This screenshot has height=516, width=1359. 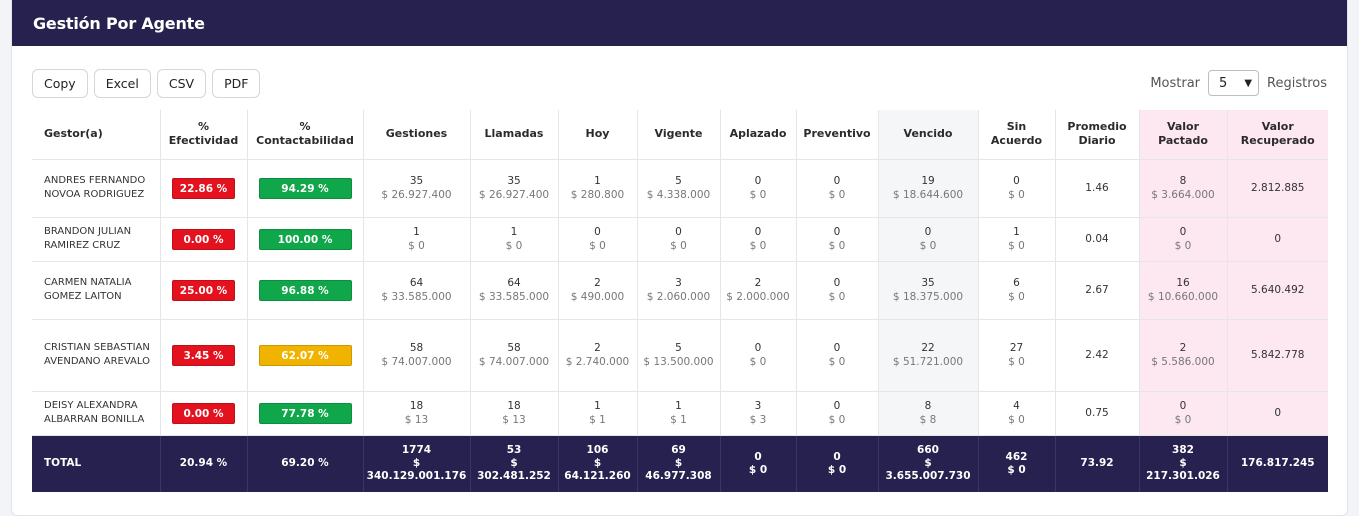 I want to click on col-preventivo: Preventivo, so click(x=837, y=135).